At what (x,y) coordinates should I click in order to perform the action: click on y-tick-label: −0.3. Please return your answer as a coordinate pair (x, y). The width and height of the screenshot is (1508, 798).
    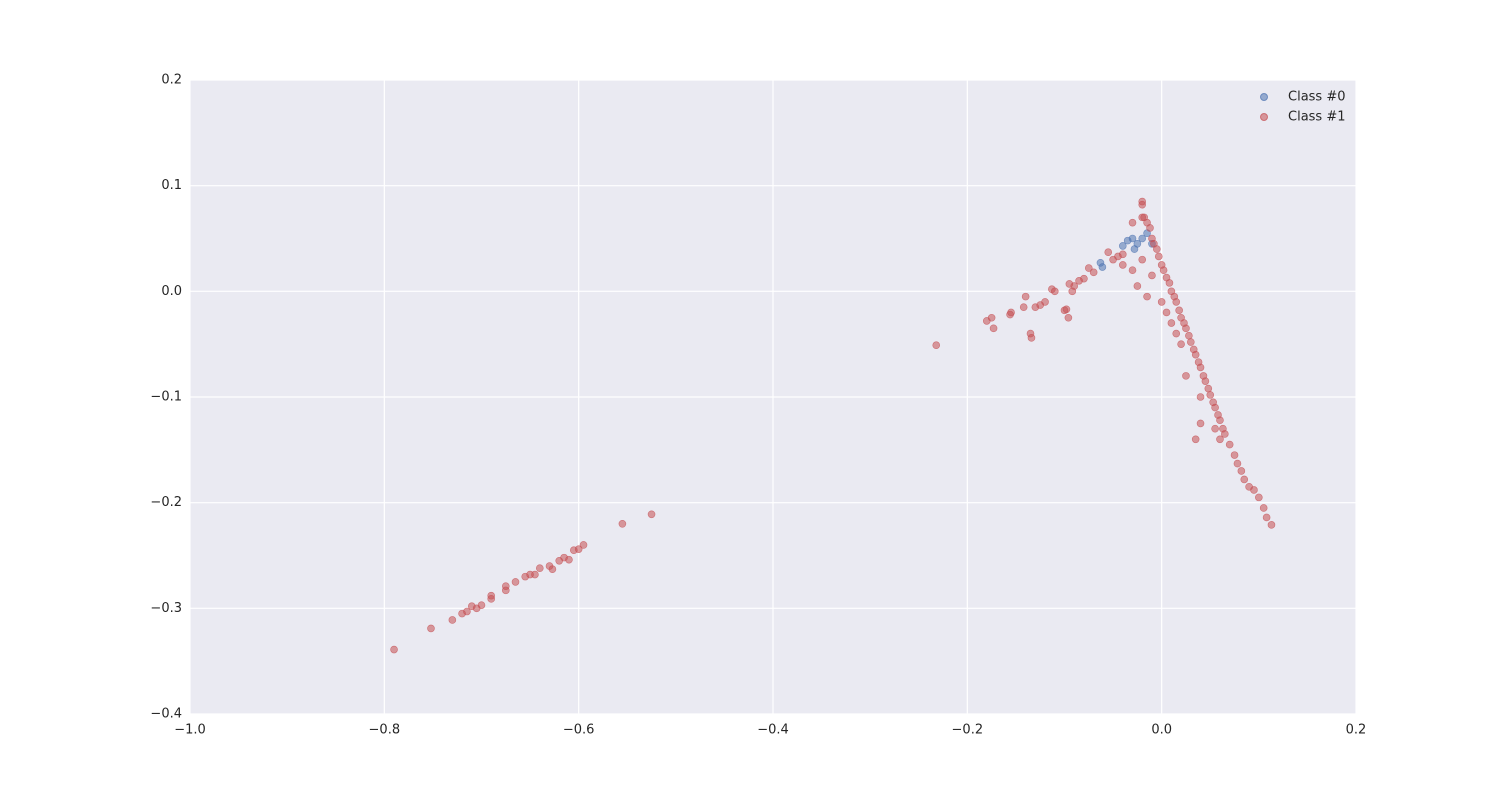
    Looking at the image, I should click on (166, 608).